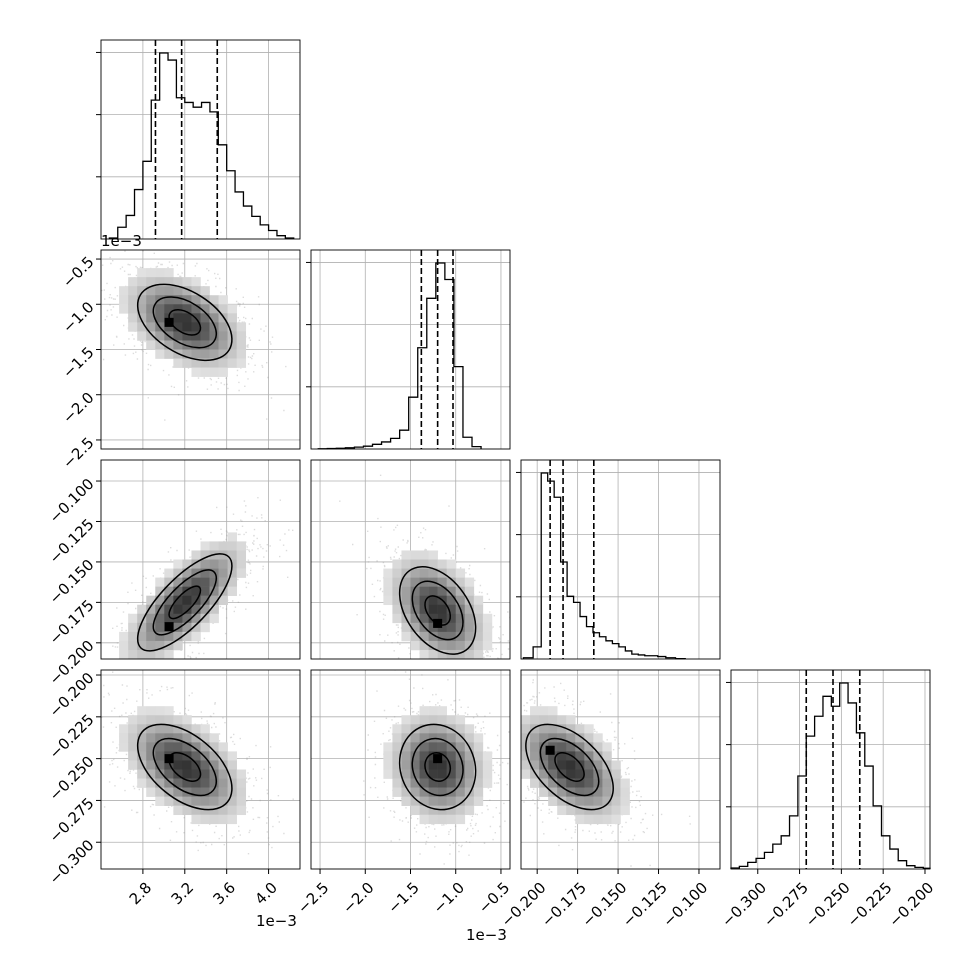  Describe the element at coordinates (72, 862) in the screenshot. I see `y-tick-label: −0.300` at that location.